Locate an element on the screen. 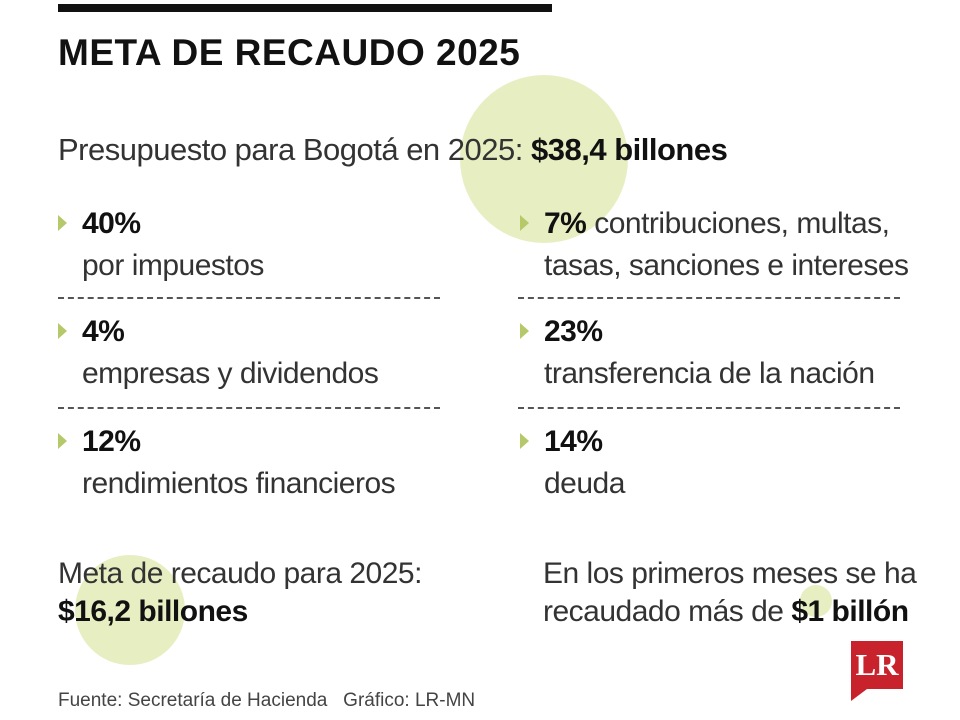  item-percent: 40% is located at coordinates (111, 223).